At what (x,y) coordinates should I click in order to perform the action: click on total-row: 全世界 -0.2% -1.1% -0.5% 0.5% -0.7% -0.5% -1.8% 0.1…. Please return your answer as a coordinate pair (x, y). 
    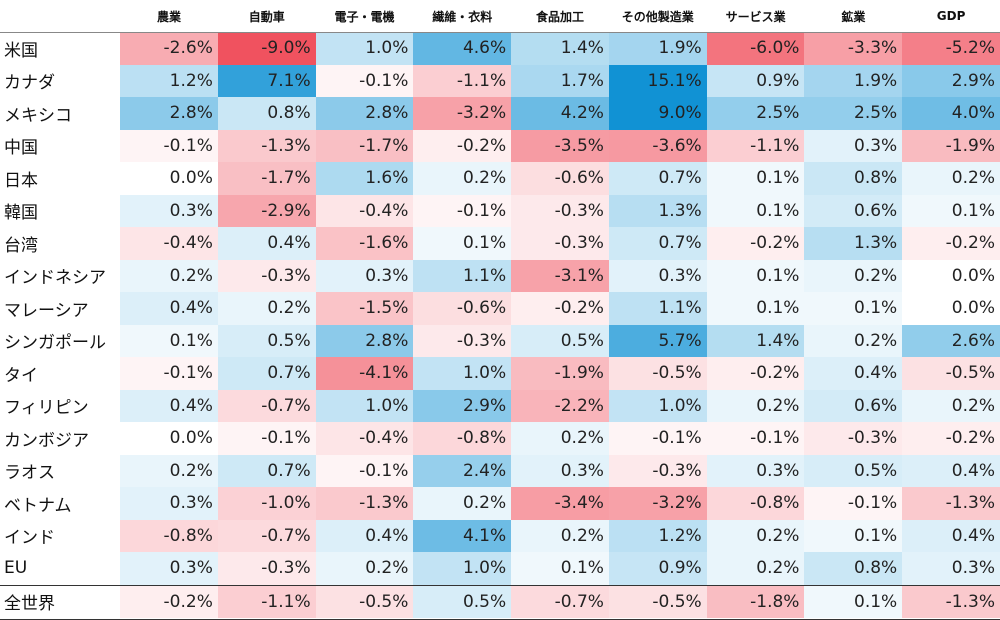
    Looking at the image, I should click on (500, 601).